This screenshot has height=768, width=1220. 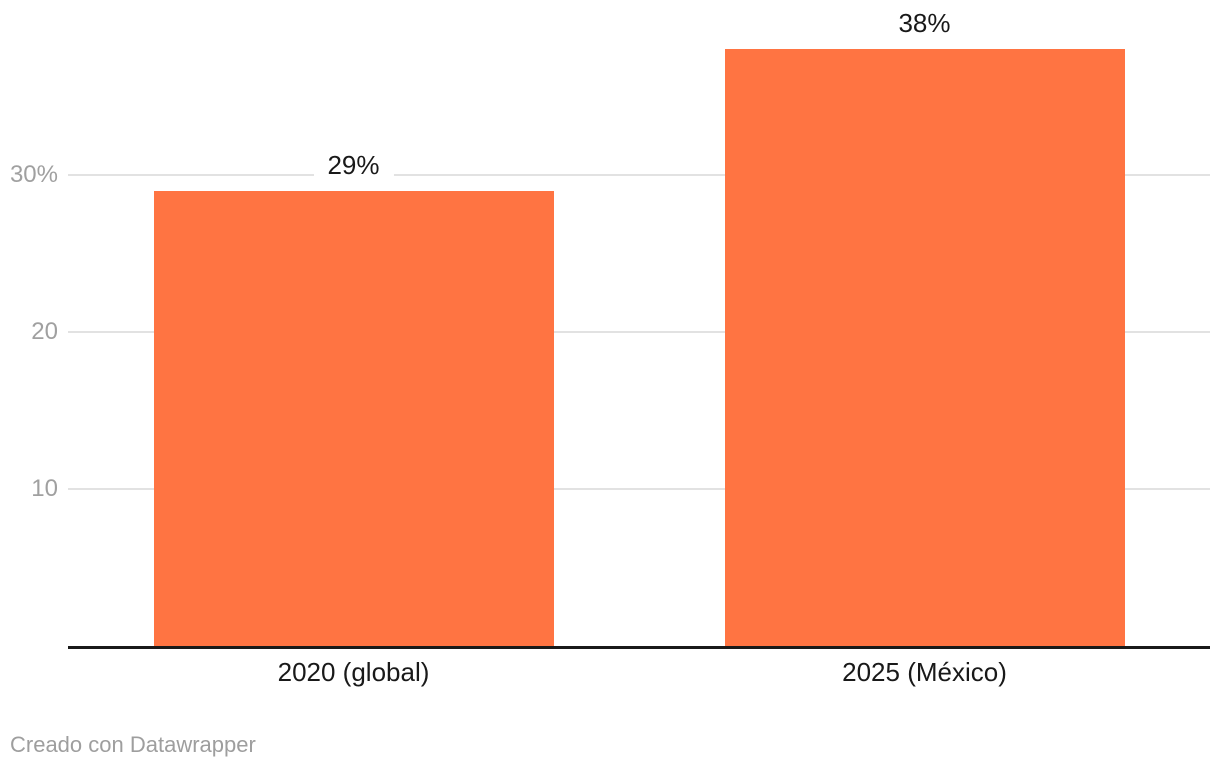 What do you see at coordinates (33, 174) in the screenshot?
I see `y-axis-tick-label: 30%` at bounding box center [33, 174].